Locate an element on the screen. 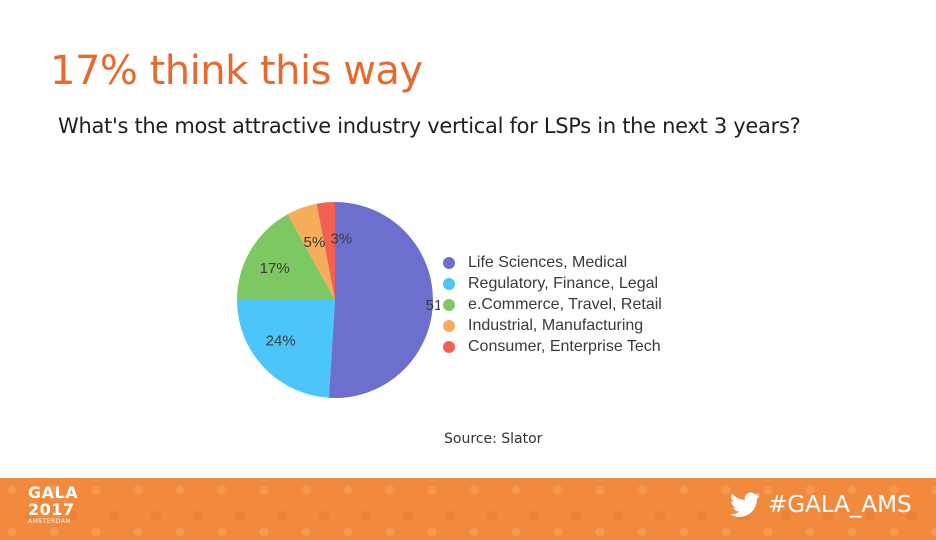 The image size is (936, 540). hashtag-block: #GALA_AMS is located at coordinates (821, 505).